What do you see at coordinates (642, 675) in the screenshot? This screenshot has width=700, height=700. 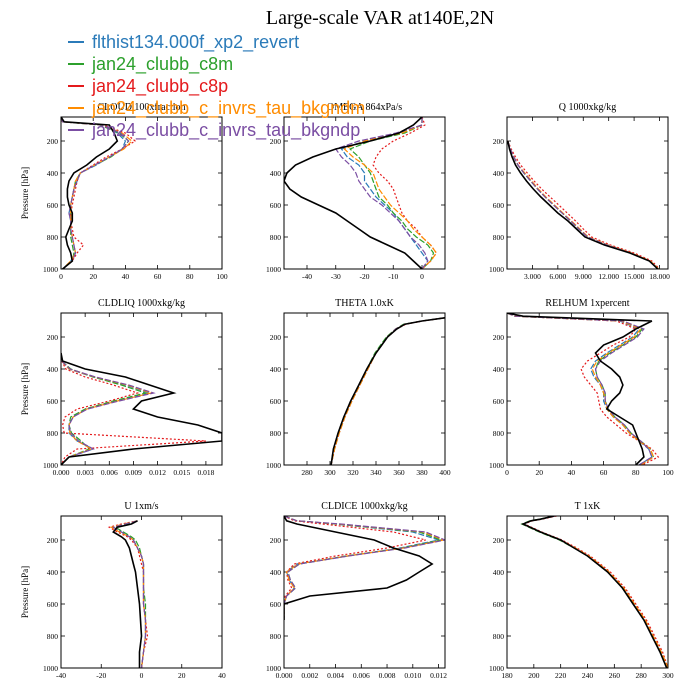 I see `x-tick-label: 280` at bounding box center [642, 675].